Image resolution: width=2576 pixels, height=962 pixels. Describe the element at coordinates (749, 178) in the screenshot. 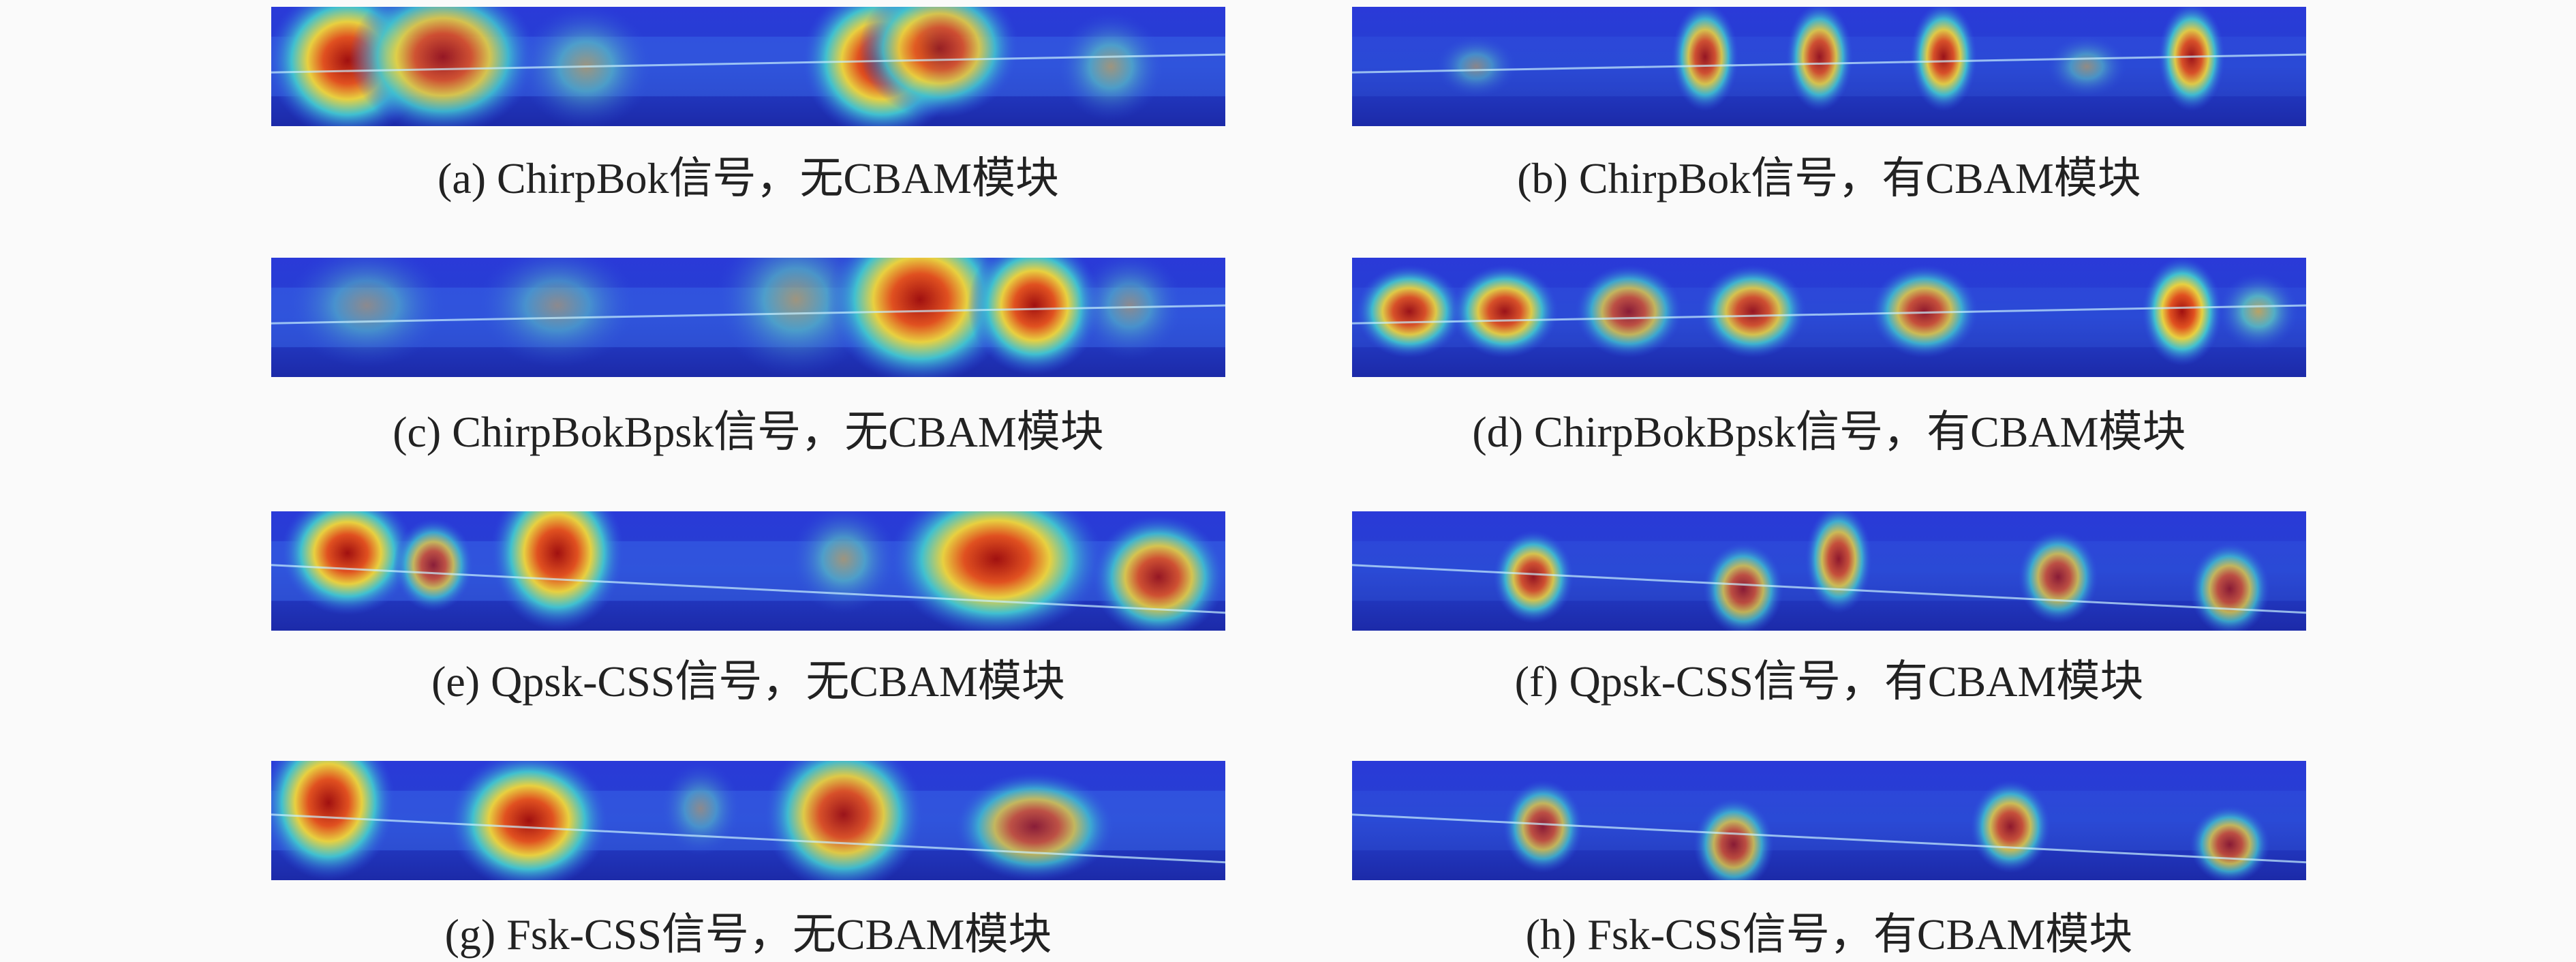

I see `caption: (a) ChirpBok信号，无CBAM模块` at that location.